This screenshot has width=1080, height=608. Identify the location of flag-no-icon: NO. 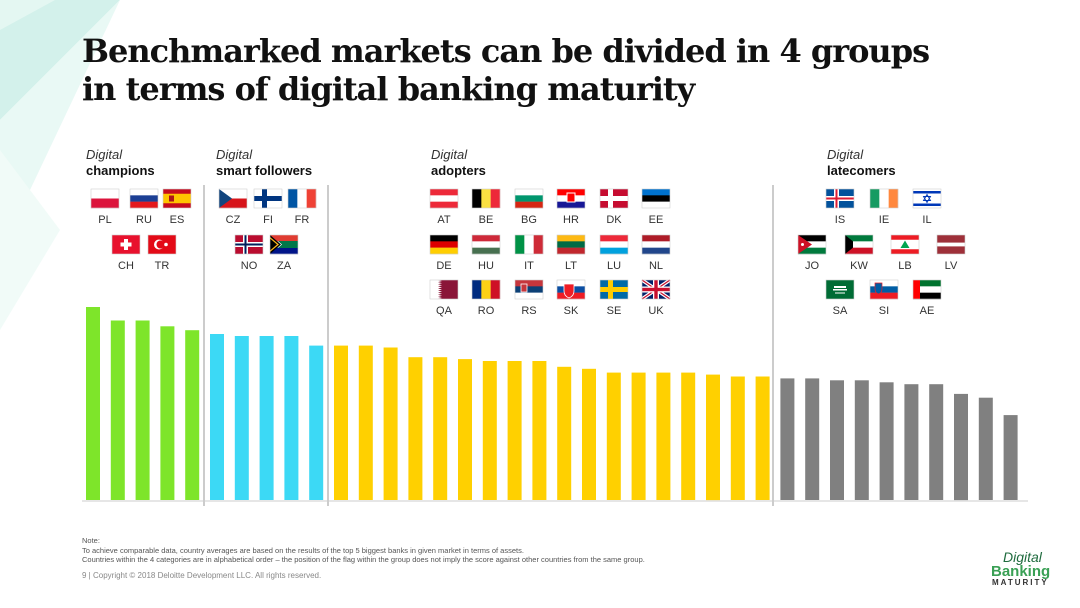
(249, 253).